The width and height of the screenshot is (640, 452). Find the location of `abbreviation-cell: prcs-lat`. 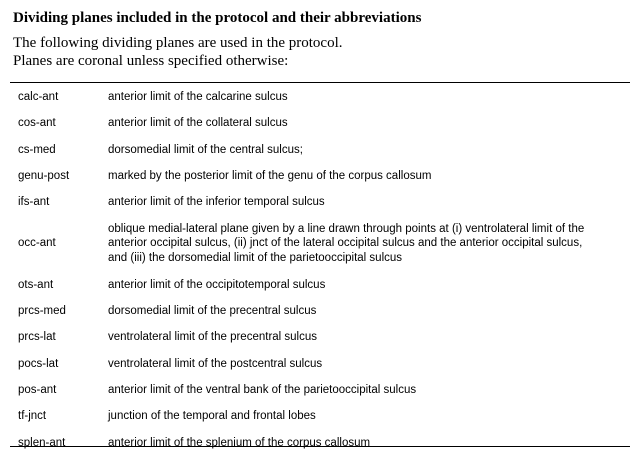

abbreviation-cell: prcs-lat is located at coordinates (37, 337).